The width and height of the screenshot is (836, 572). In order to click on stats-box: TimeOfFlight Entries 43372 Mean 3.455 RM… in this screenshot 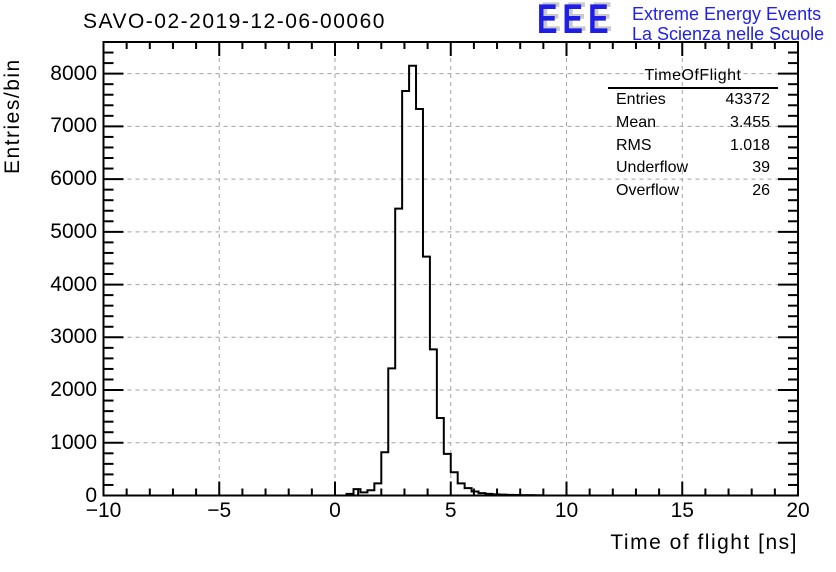, I will do `click(693, 135)`.